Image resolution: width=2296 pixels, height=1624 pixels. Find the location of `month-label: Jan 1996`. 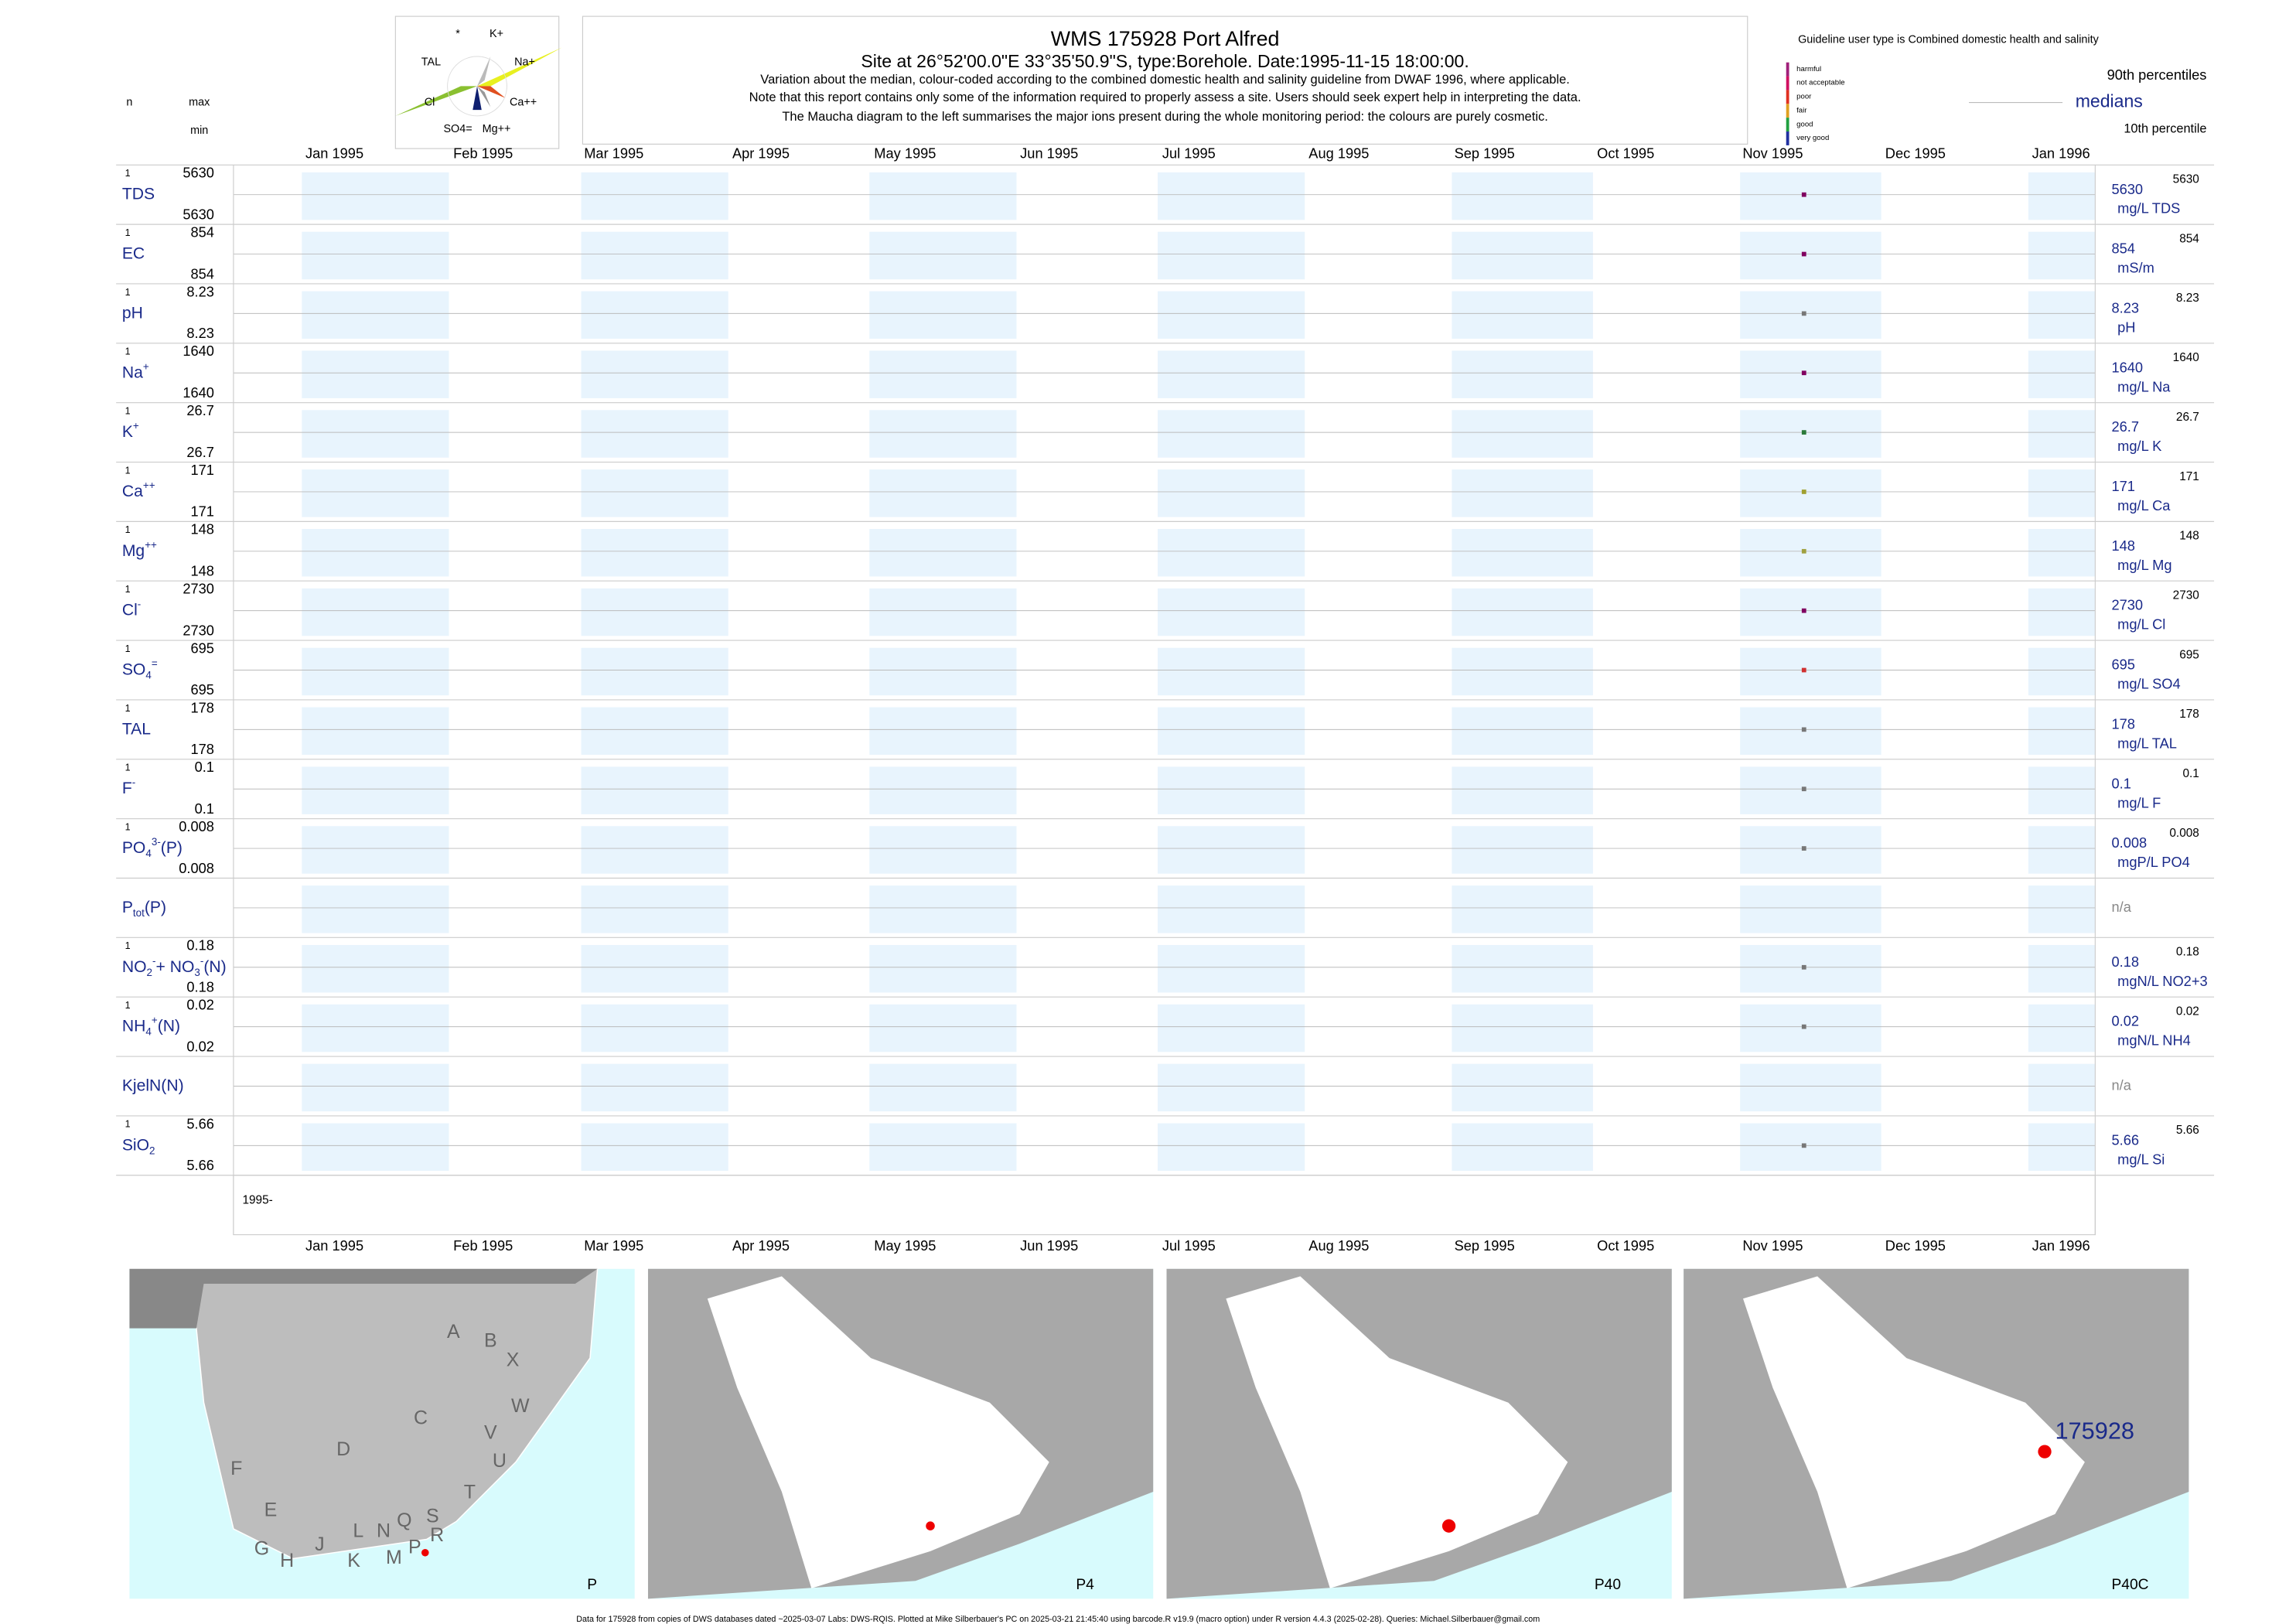

month-label: Jan 1996 is located at coordinates (2061, 153).